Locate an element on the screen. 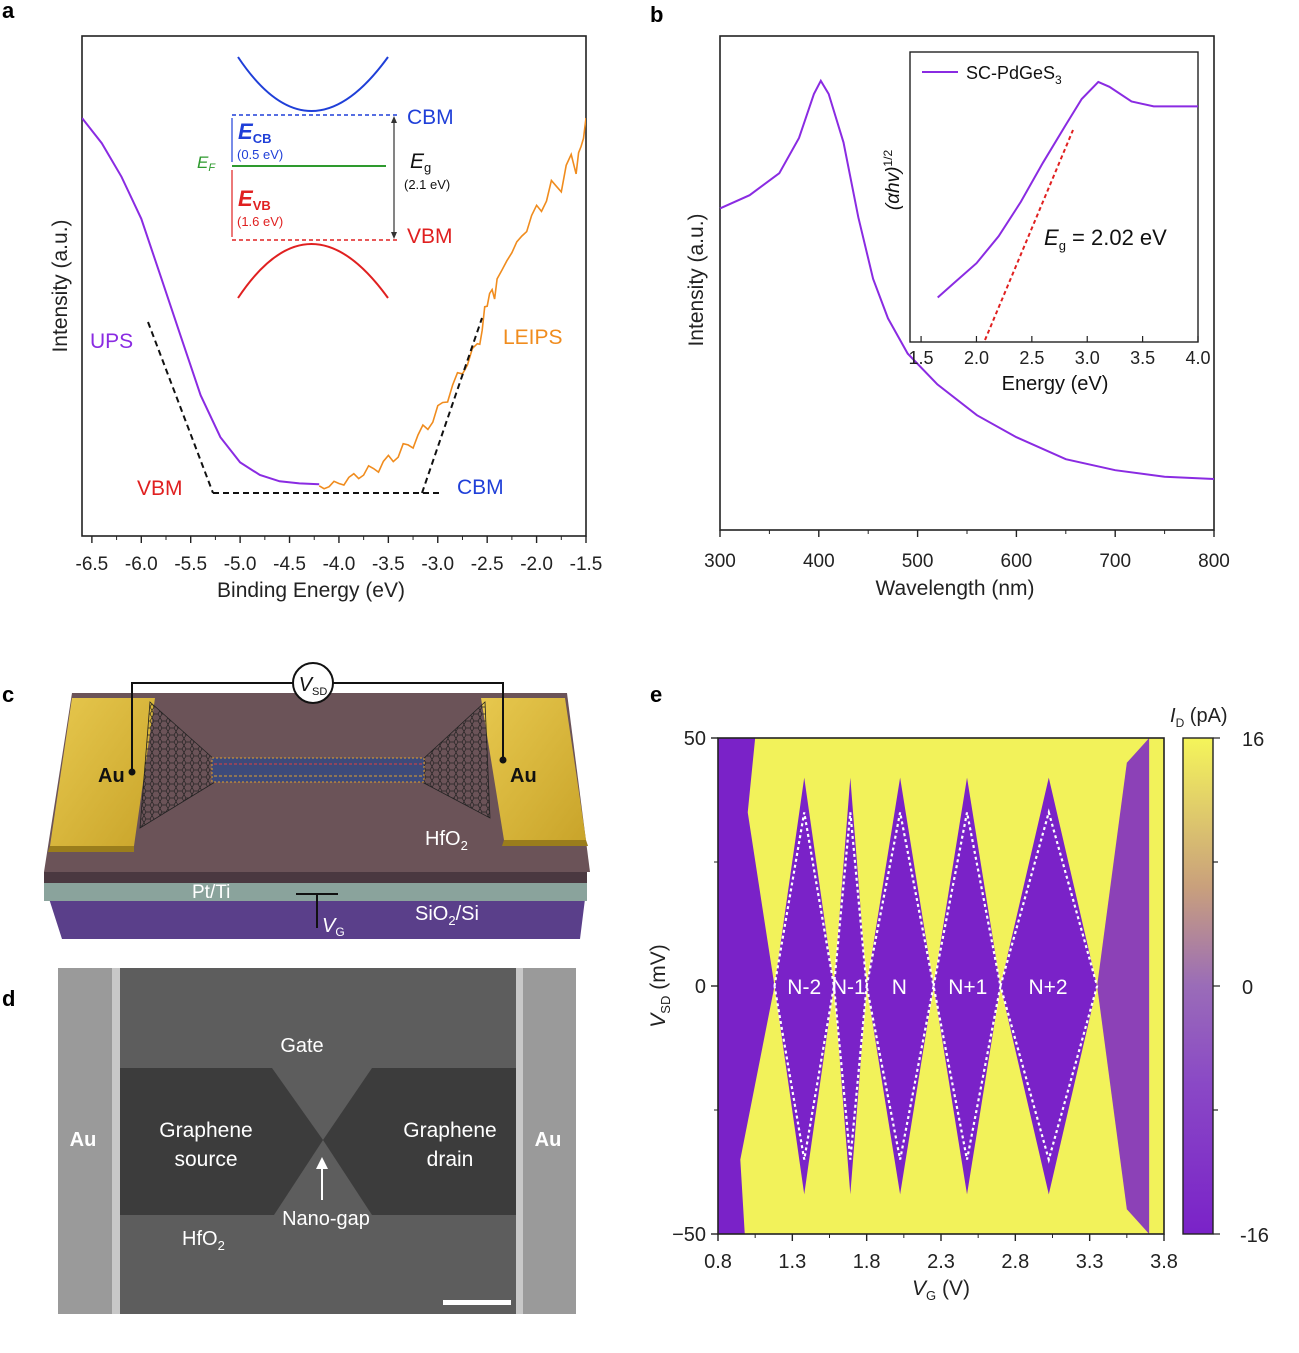 The image size is (1299, 1353). vsd-source-icon is located at coordinates (313, 683).